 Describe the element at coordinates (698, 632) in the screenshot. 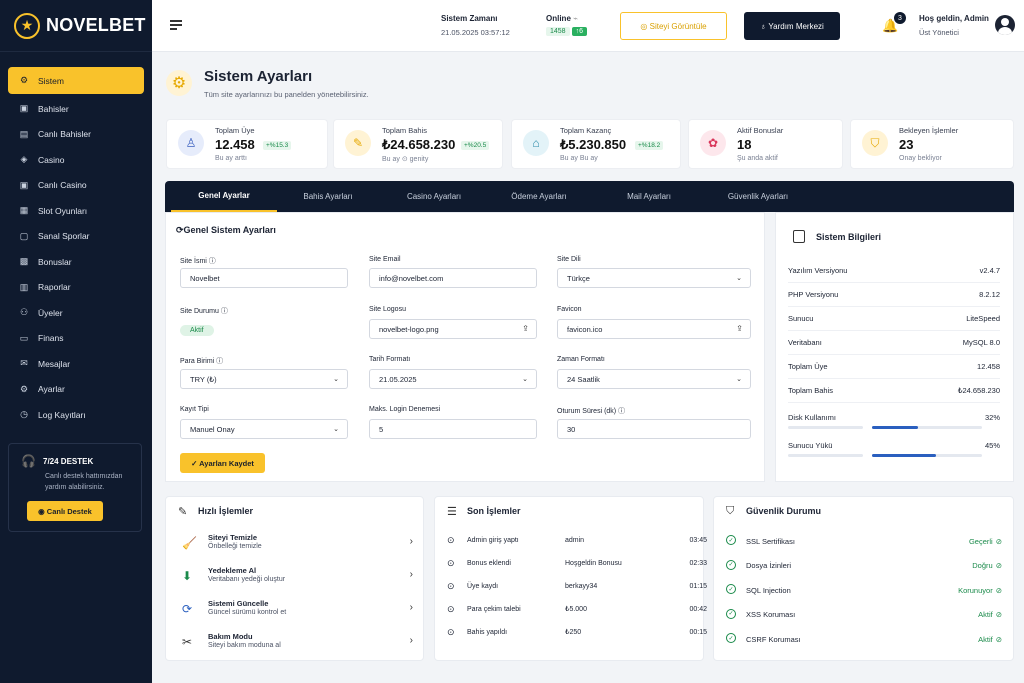

I see `activity-time: 00:15` at that location.